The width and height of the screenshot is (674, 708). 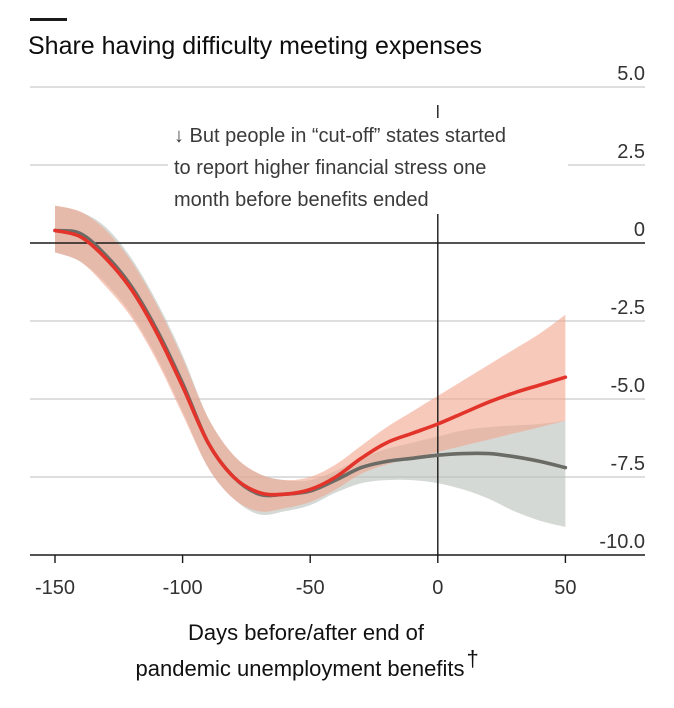 I want to click on annotation-line: month before benefits ended, so click(x=301, y=200).